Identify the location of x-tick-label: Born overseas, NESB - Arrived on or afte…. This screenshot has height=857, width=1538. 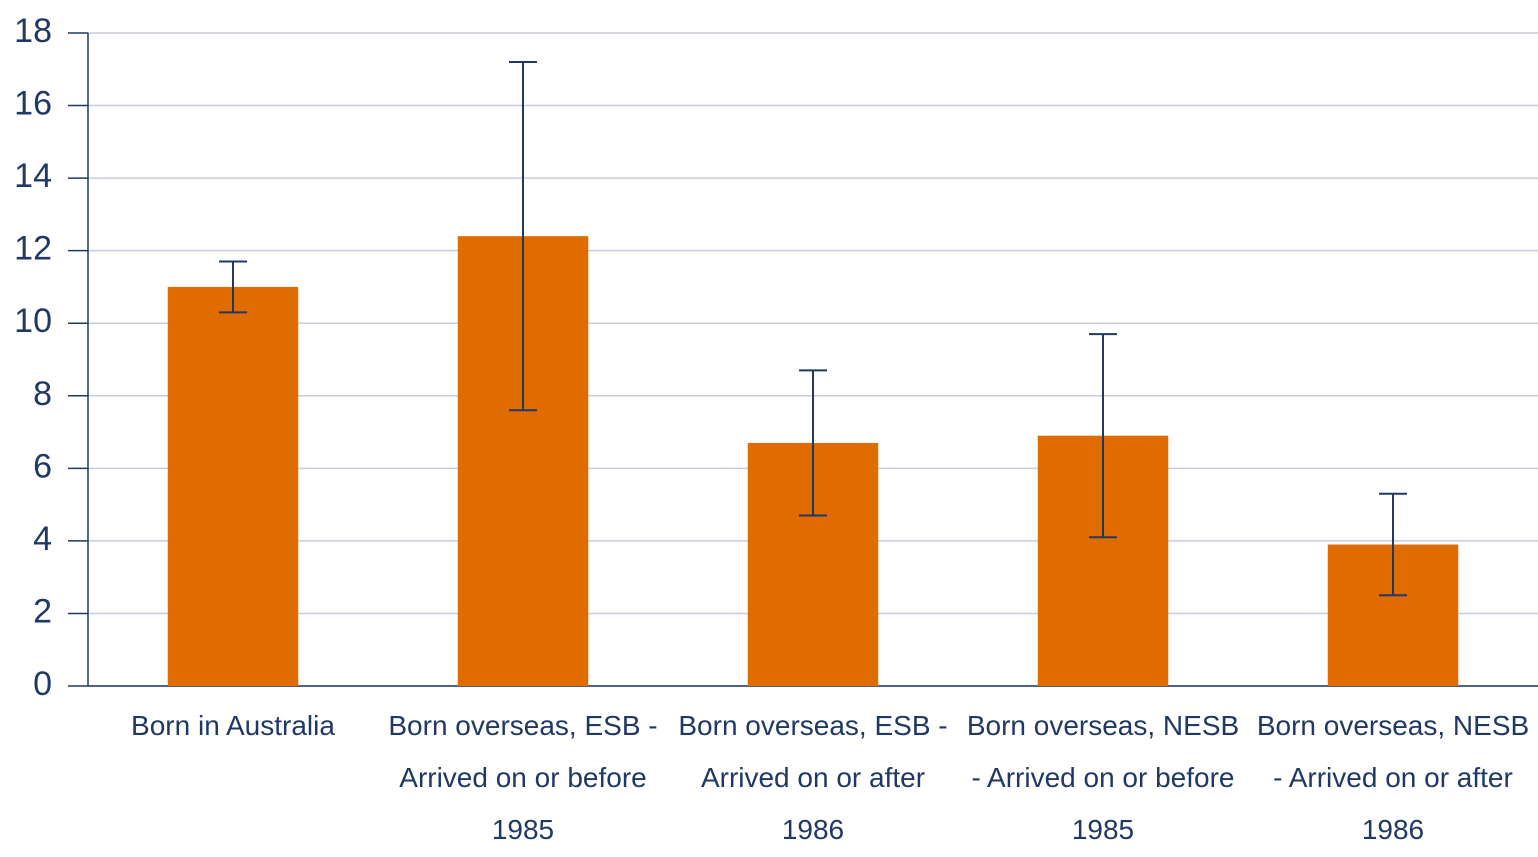
(1393, 777).